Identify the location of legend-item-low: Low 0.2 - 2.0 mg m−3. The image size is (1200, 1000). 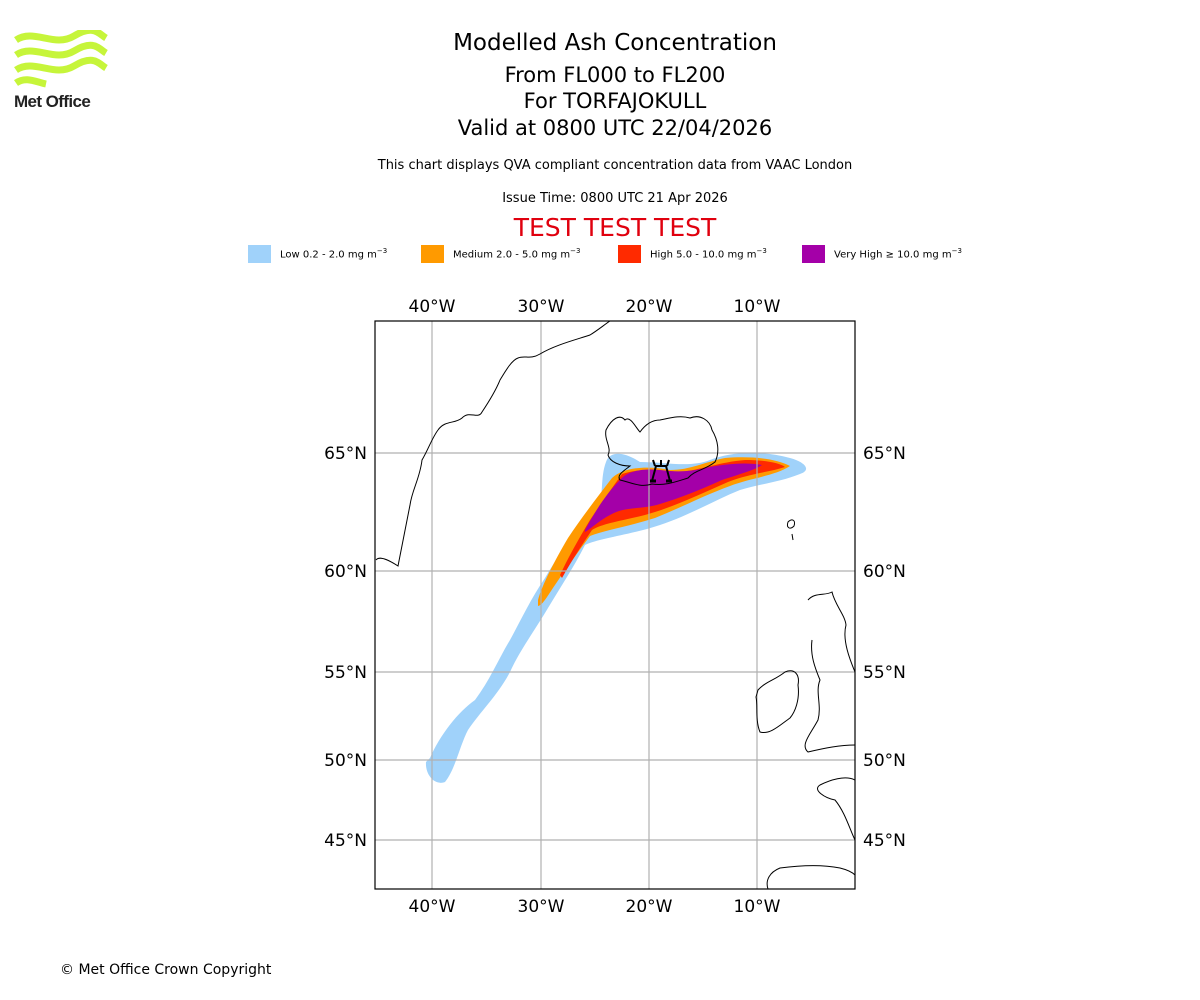
(317, 254).